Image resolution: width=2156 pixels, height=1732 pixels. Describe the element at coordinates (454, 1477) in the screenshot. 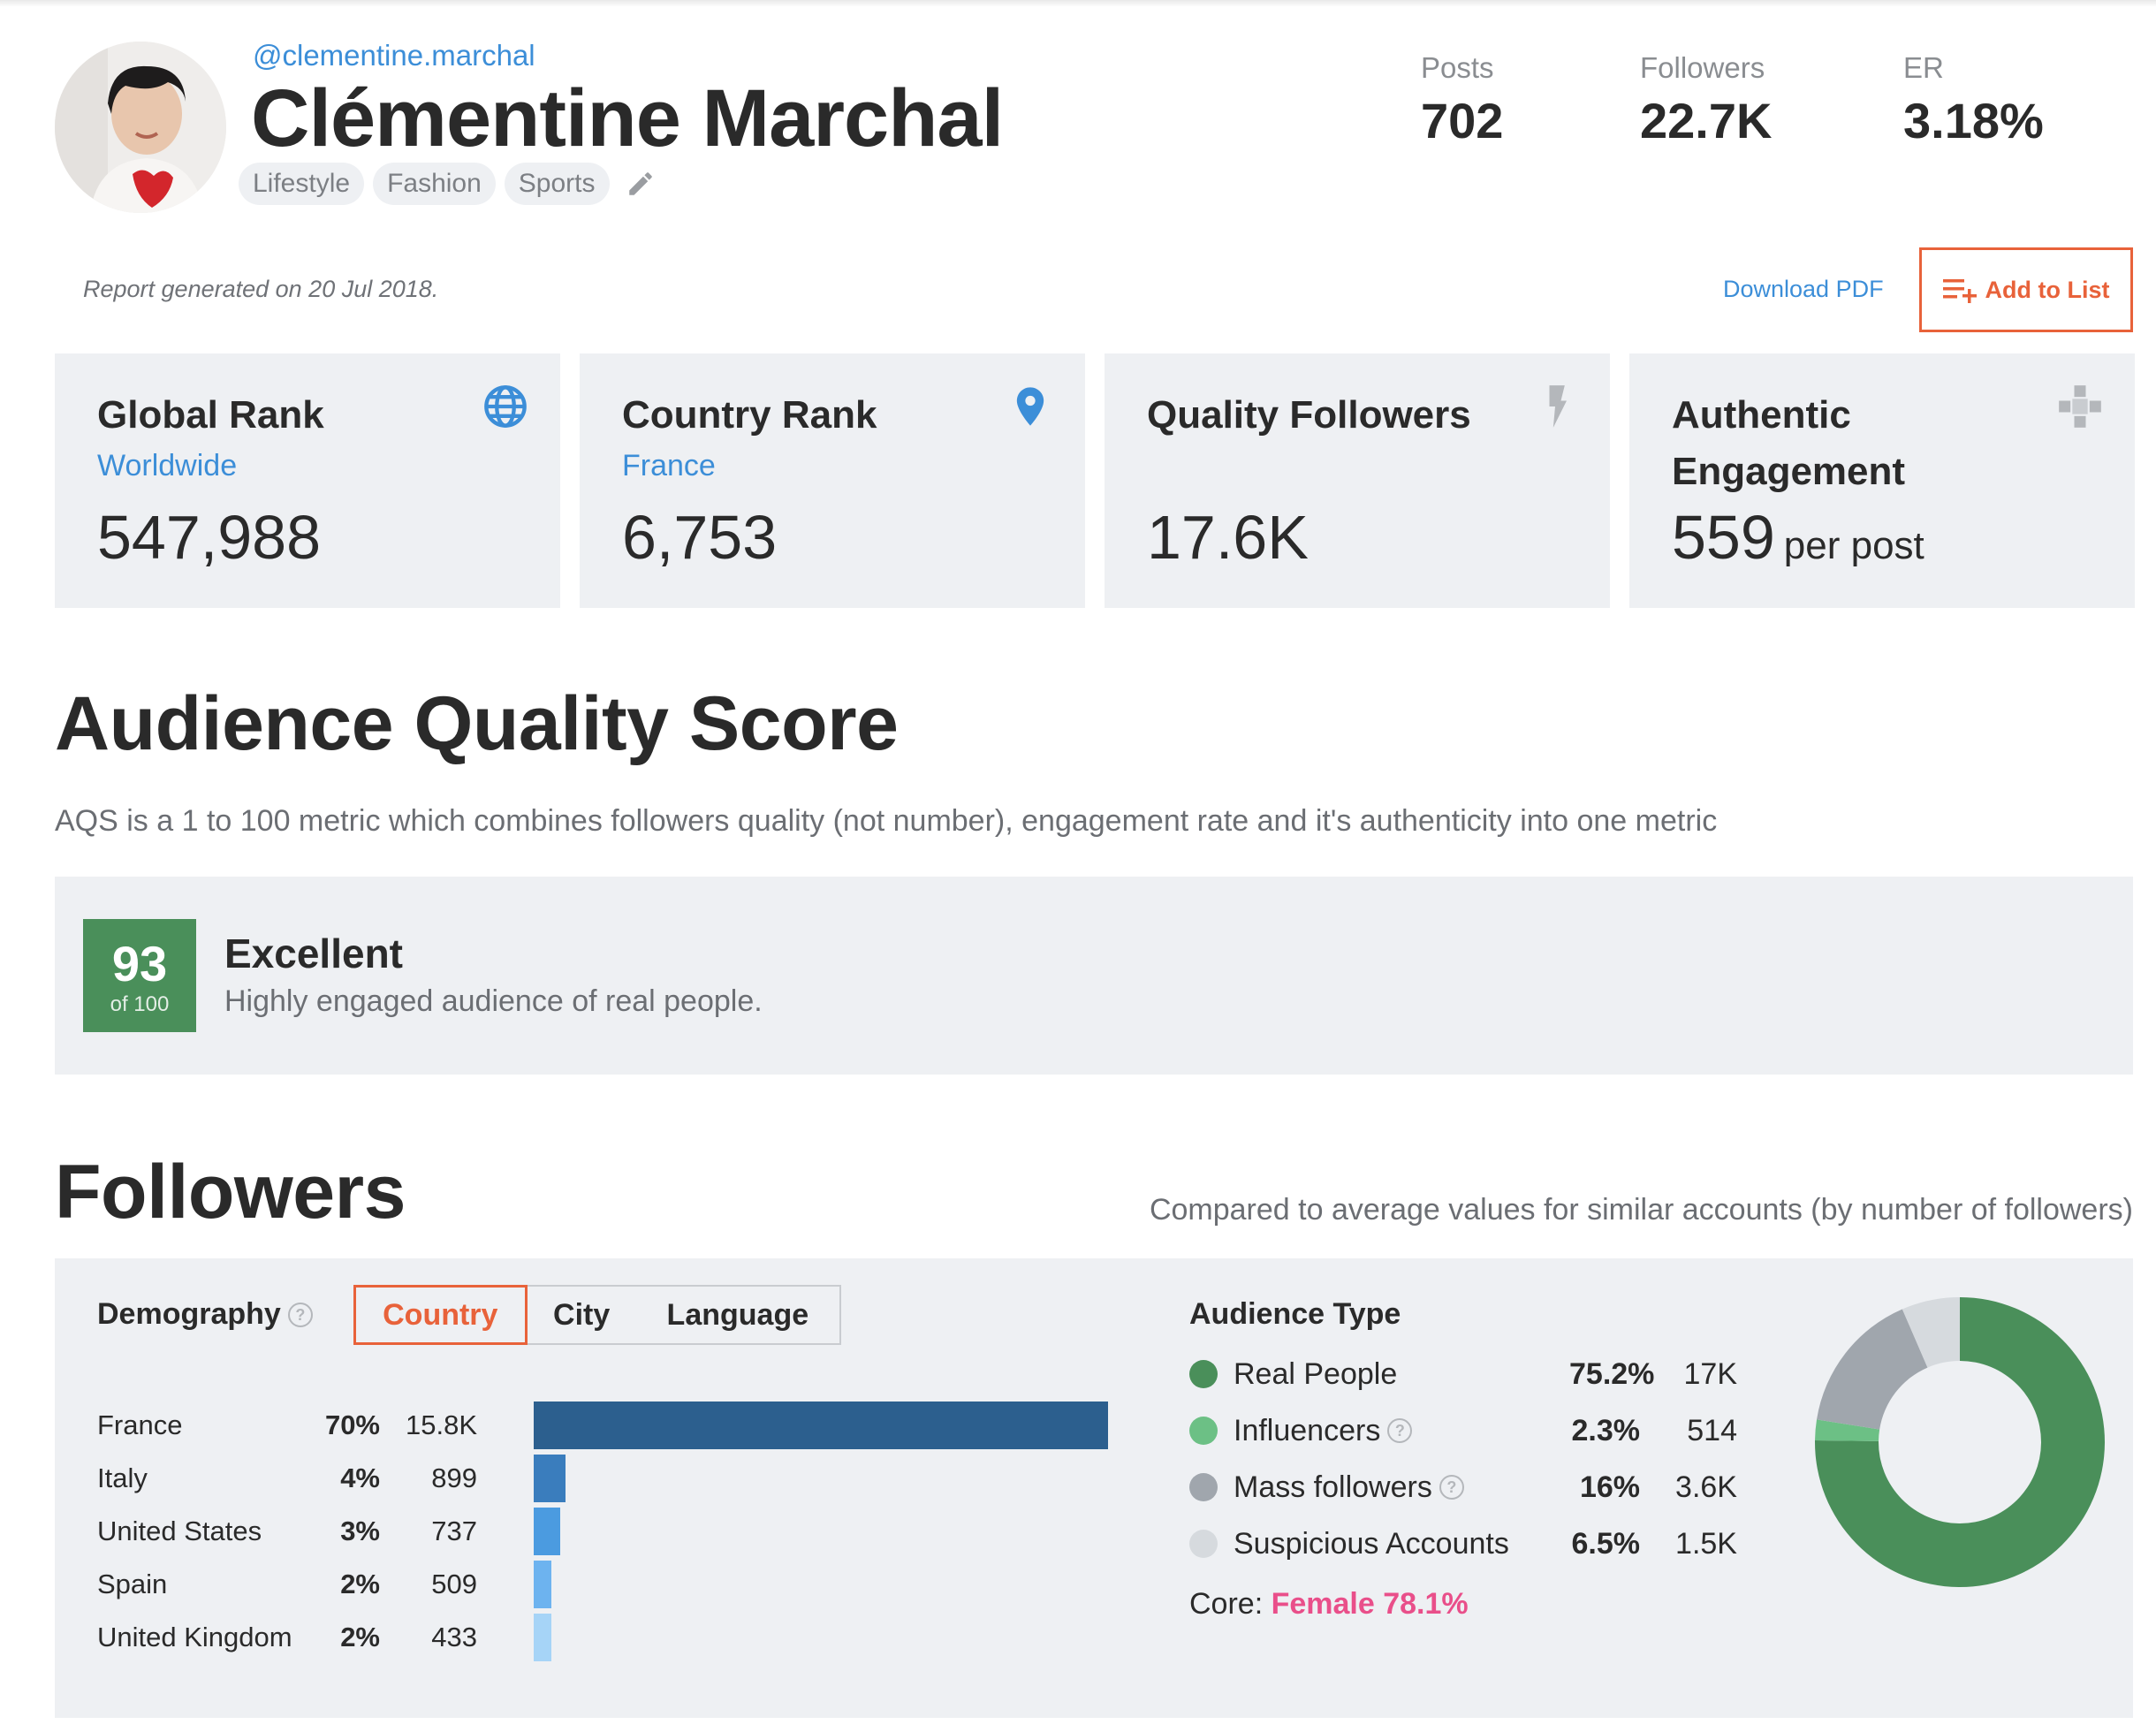

I see `country-count: 899` at that location.